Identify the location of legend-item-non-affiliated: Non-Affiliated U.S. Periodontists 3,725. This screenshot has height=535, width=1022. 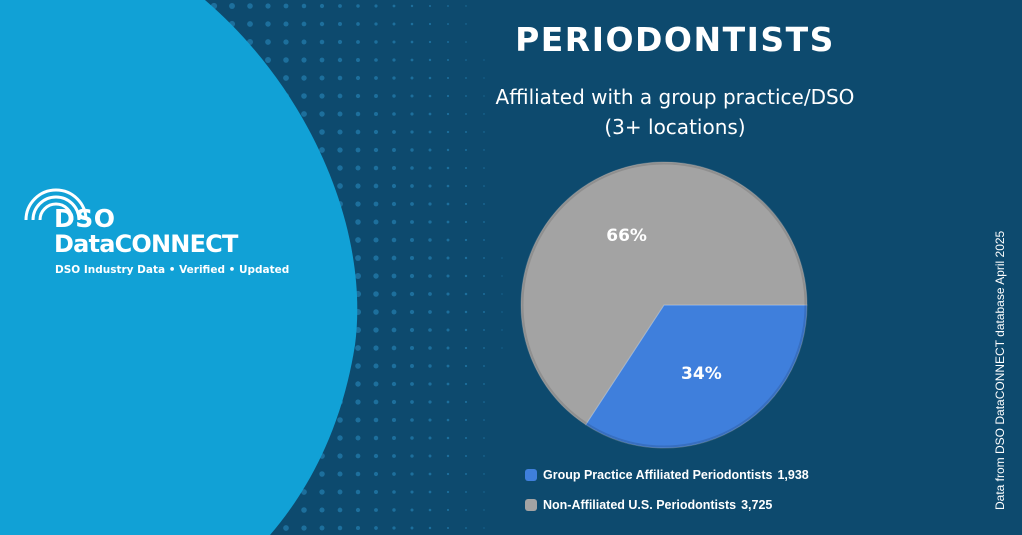
(667, 505).